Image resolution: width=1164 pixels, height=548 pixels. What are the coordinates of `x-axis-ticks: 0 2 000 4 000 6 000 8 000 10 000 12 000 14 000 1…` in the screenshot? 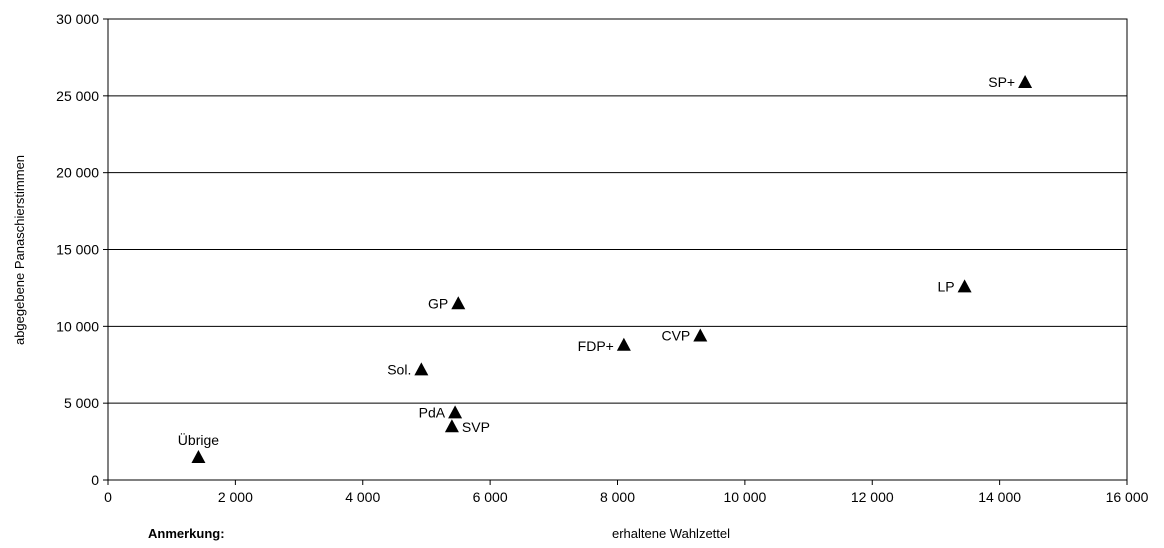 It's located at (626, 492).